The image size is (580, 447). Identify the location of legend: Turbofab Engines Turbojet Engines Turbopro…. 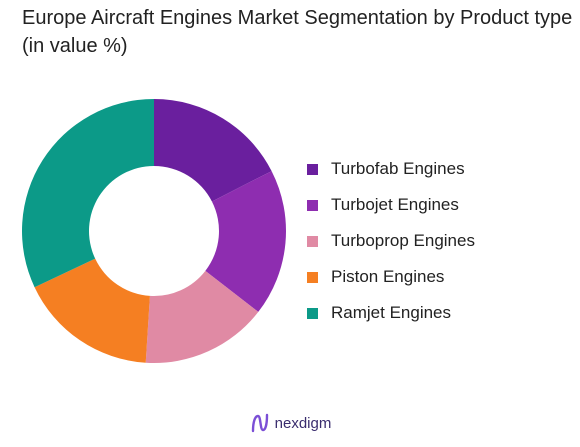
(391, 241).